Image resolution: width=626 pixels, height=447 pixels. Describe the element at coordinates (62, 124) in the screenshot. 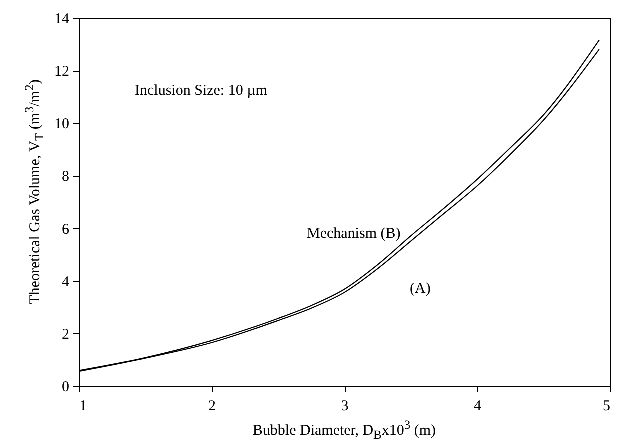

I see `y-tick-label: 10` at that location.